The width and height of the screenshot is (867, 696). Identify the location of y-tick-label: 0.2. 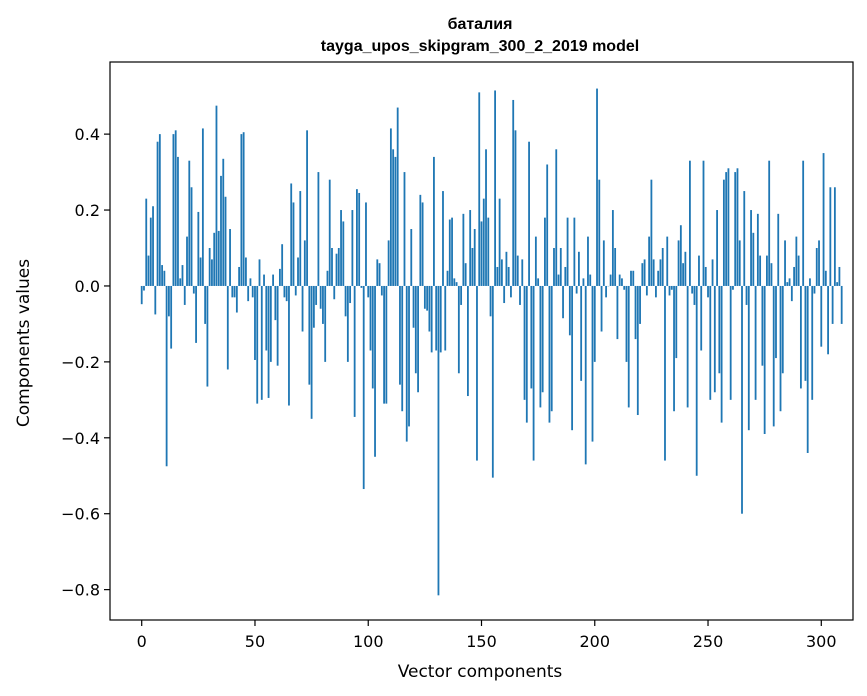
(87, 210).